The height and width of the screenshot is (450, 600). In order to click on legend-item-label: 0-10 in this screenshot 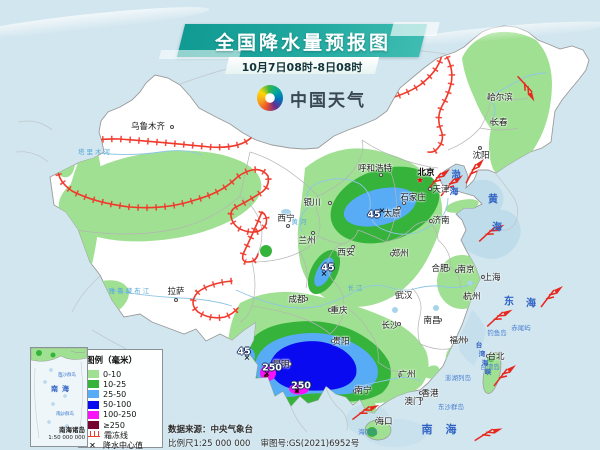, I will do `click(112, 374)`.